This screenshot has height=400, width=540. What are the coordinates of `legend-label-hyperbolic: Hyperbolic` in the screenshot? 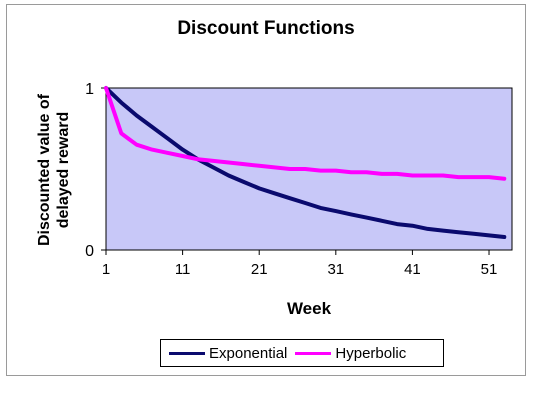 It's located at (371, 353).